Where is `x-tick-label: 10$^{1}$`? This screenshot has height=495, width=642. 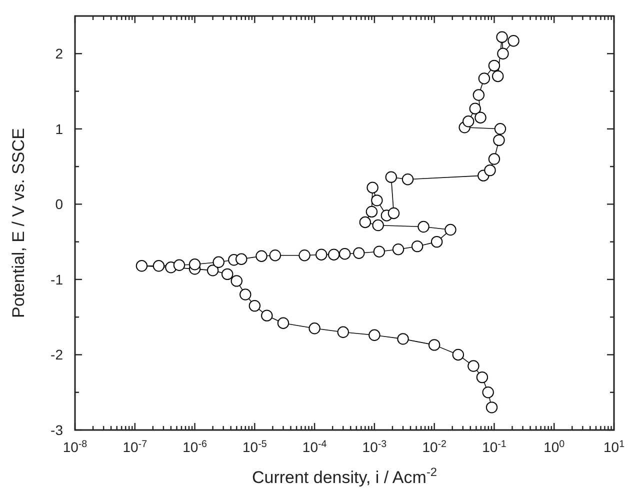
x-tick-label: 10$^{1}$ is located at coordinates (614, 446).